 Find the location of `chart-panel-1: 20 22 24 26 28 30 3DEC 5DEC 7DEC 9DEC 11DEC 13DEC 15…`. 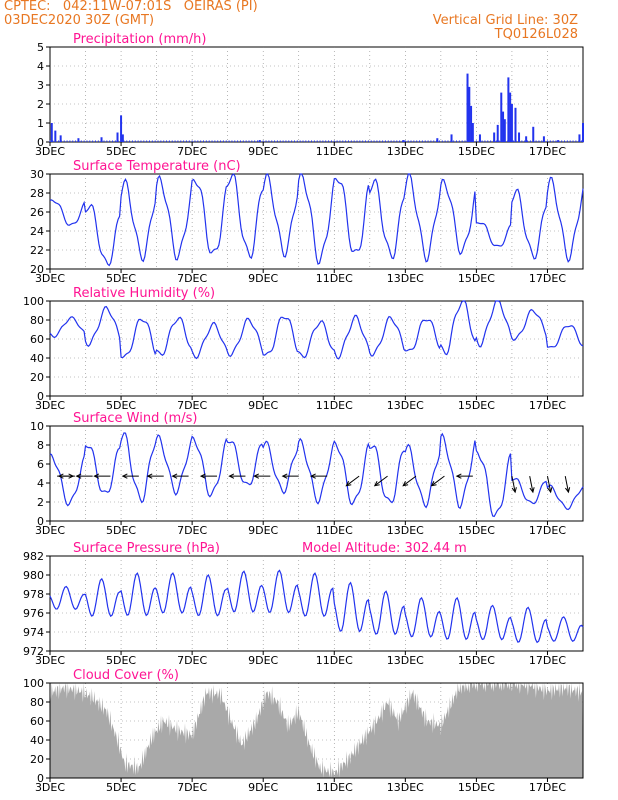

chart-panel-1: 20 22 24 26 28 30 3DEC 5DEC 7DEC 9DEC 11DEC 13DEC 15… is located at coordinates (307, 222).